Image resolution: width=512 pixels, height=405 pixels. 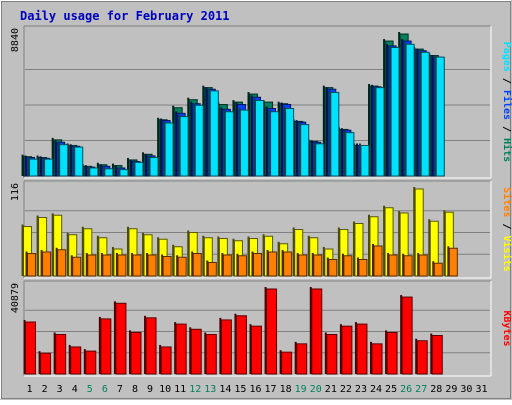 I want to click on x-tick-label: 30, so click(x=466, y=389).